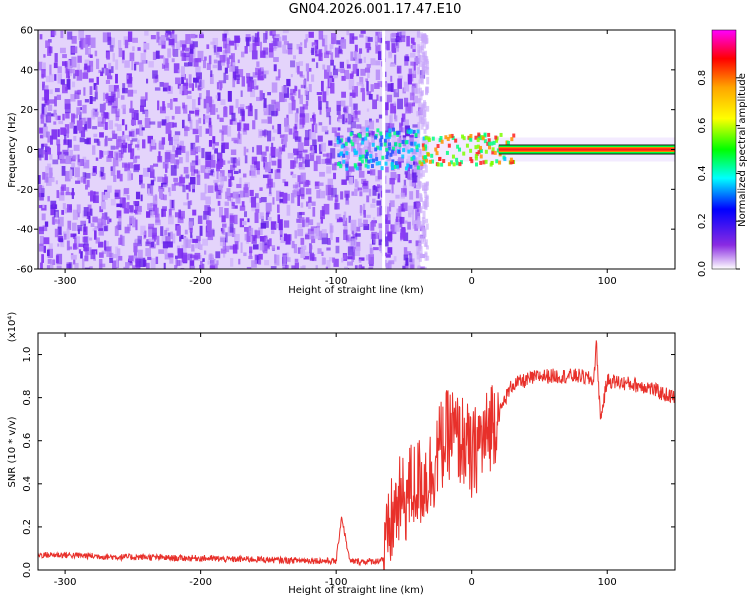  Describe the element at coordinates (702, 173) in the screenshot. I see `colorbar-tick-label: 0.4` at that location.